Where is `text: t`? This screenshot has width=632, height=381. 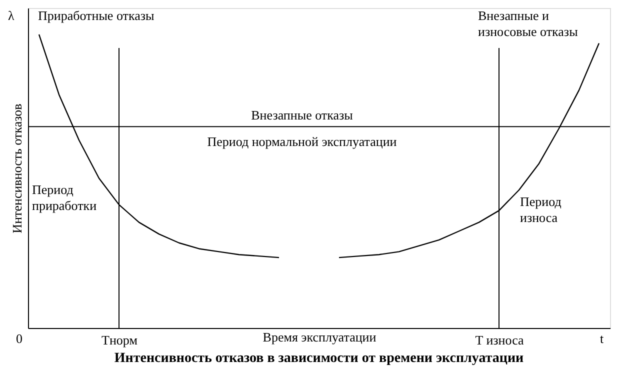 text: t is located at coordinates (602, 338).